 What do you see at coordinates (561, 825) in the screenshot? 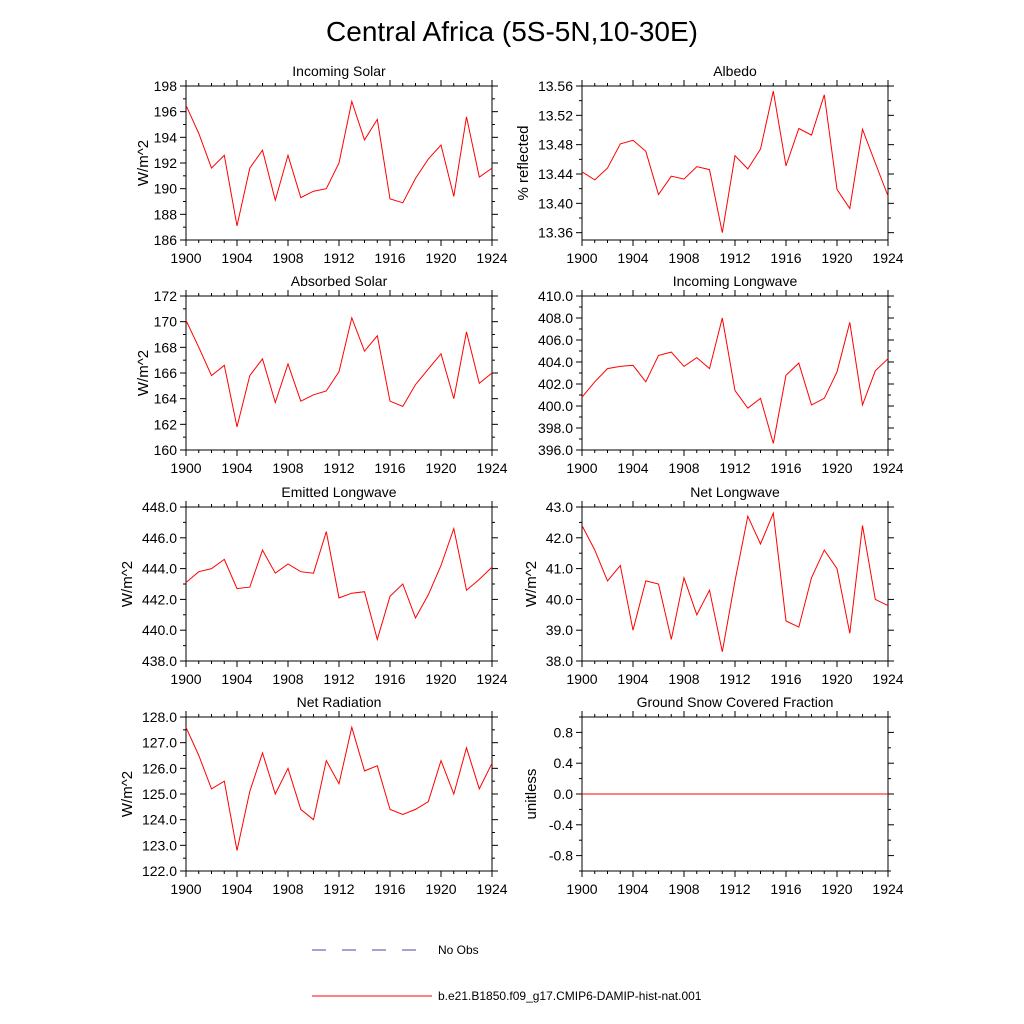
I see `y-tick-label: -0.4` at bounding box center [561, 825].